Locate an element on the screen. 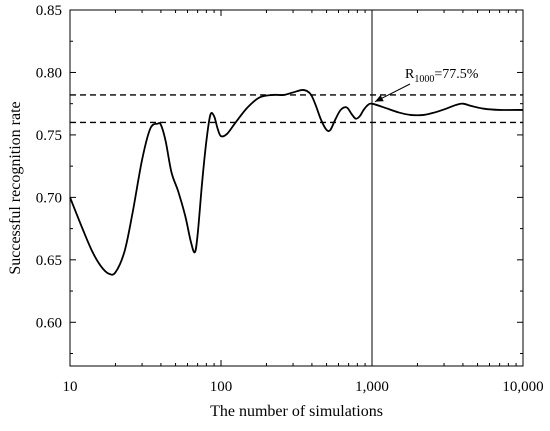 The width and height of the screenshot is (550, 431). annotation-base: R is located at coordinates (410, 74).